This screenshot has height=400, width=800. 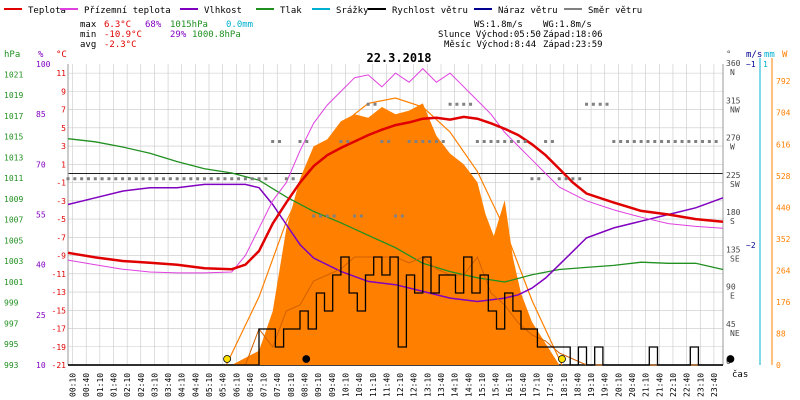 What do you see at coordinates (13, 137) in the screenshot?
I see `press-tick-label: 1015` at bounding box center [13, 137].